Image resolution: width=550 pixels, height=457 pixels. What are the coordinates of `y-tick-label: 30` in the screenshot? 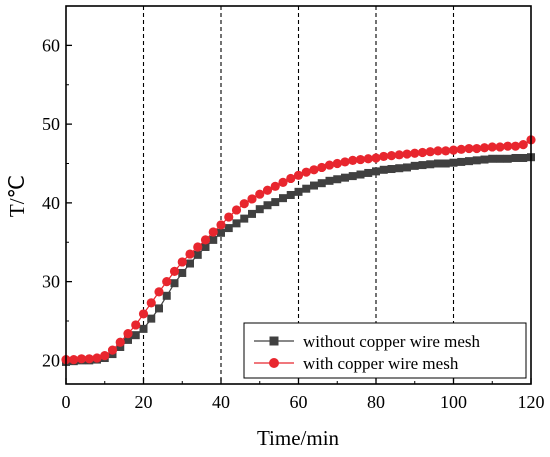 It's located at (51, 282).